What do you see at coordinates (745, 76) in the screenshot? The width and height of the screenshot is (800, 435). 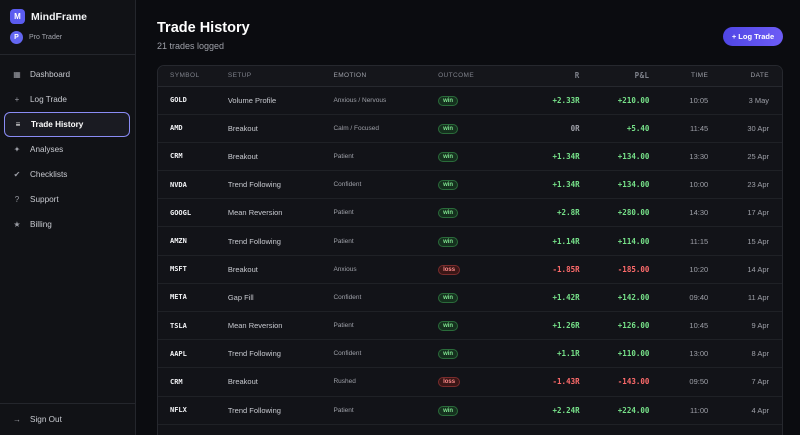 I see `column-header-date: DATE` at bounding box center [745, 76].